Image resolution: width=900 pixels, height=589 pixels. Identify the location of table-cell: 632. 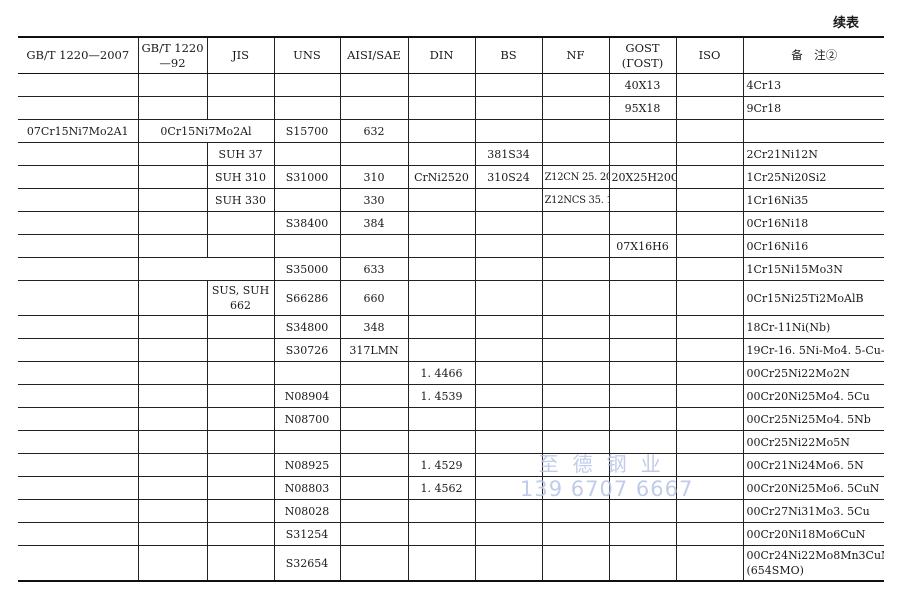
(374, 131).